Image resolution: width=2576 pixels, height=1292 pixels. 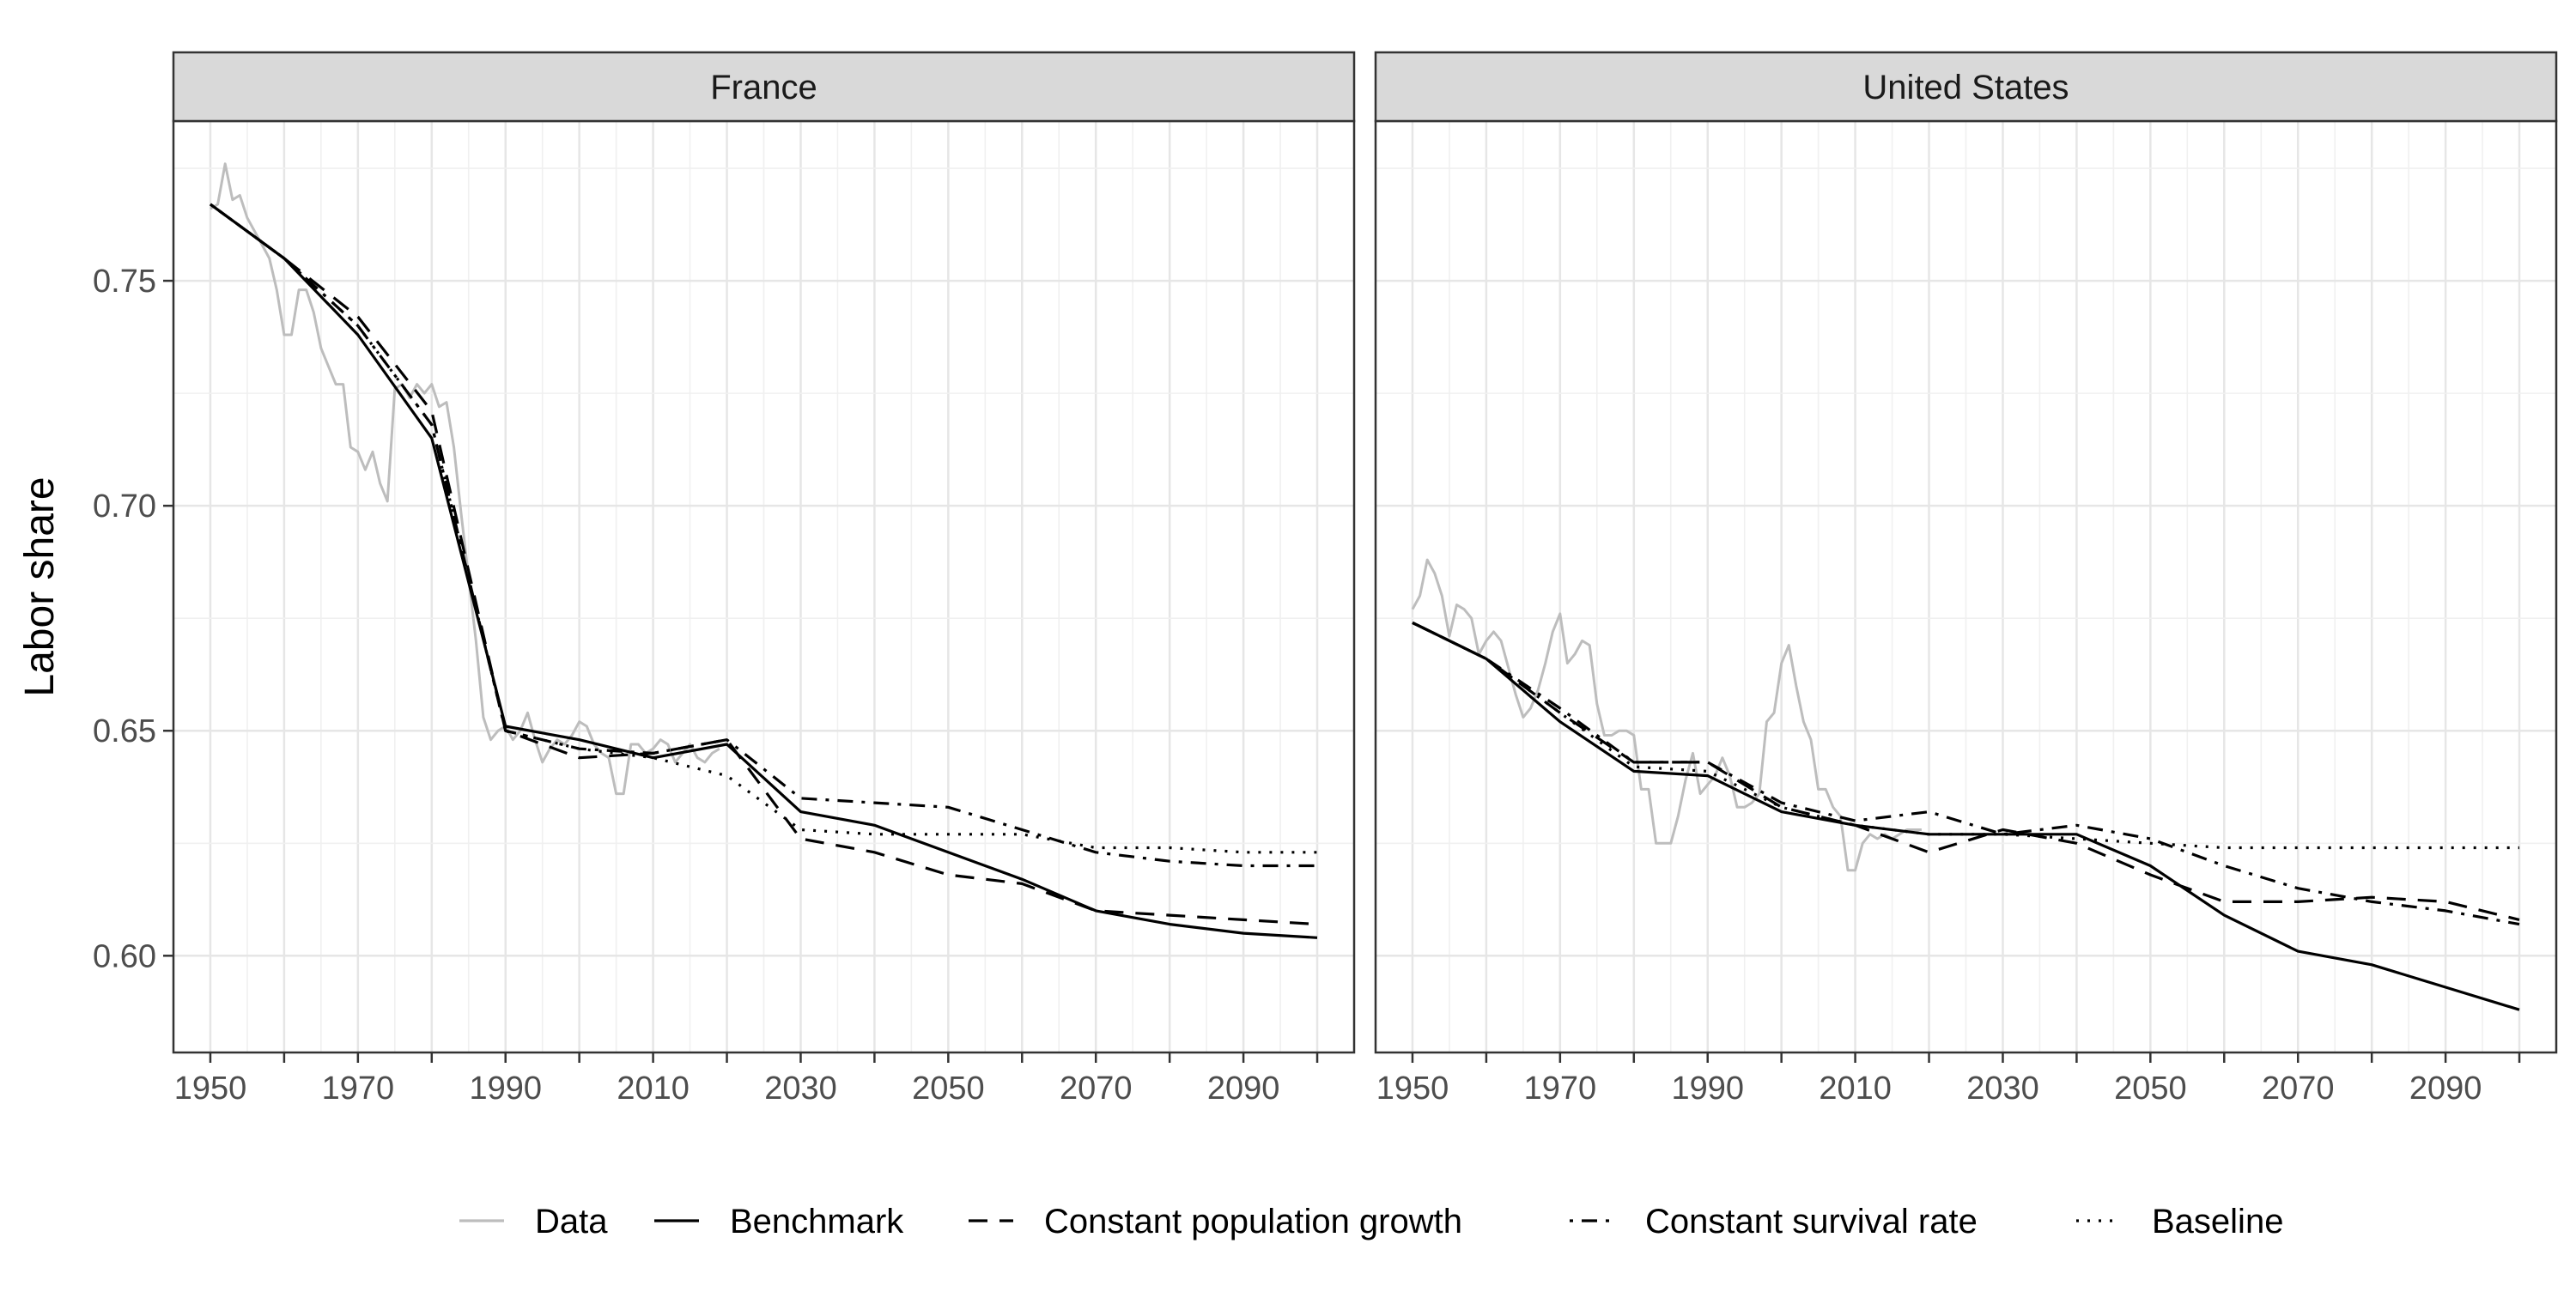 What do you see at coordinates (124, 731) in the screenshot?
I see `y-tick-label: 0.65` at bounding box center [124, 731].